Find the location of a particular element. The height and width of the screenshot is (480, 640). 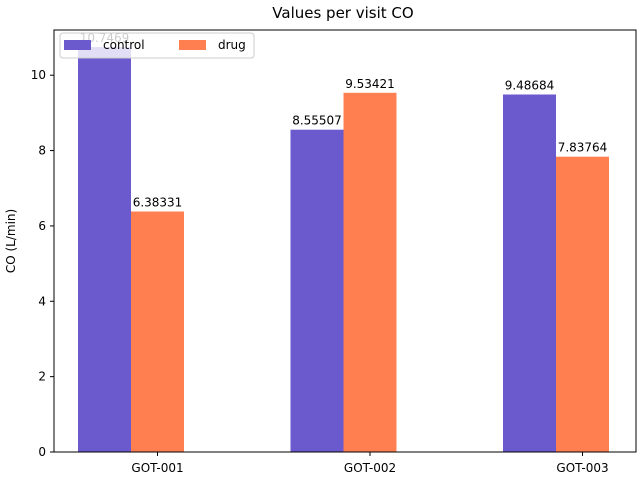

x-tick-label: GOT-002 is located at coordinates (370, 468).